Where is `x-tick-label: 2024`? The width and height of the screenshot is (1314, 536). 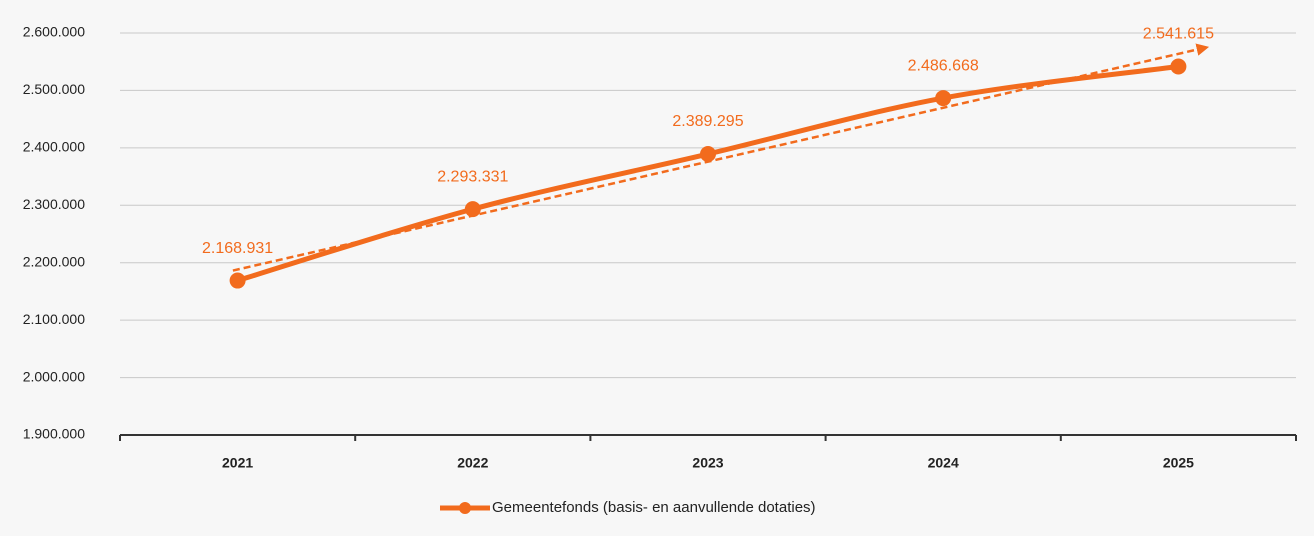
x-tick-label: 2024 is located at coordinates (943, 463).